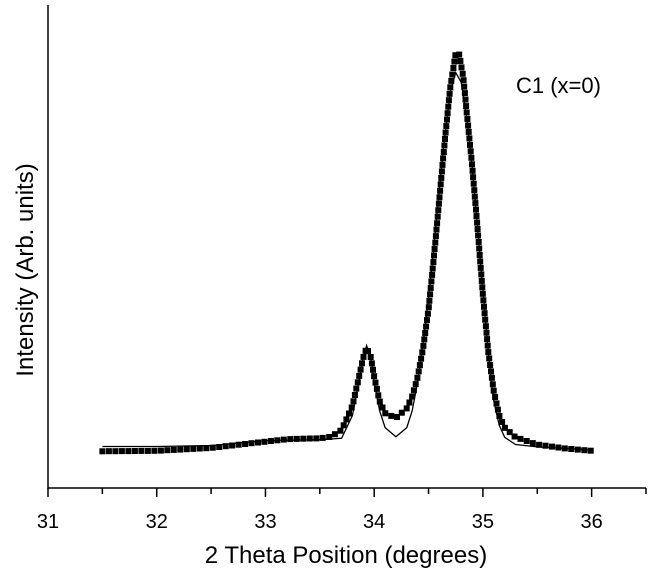 The image size is (649, 576). Describe the element at coordinates (374, 522) in the screenshot. I see `x-tick-label: 34` at that location.